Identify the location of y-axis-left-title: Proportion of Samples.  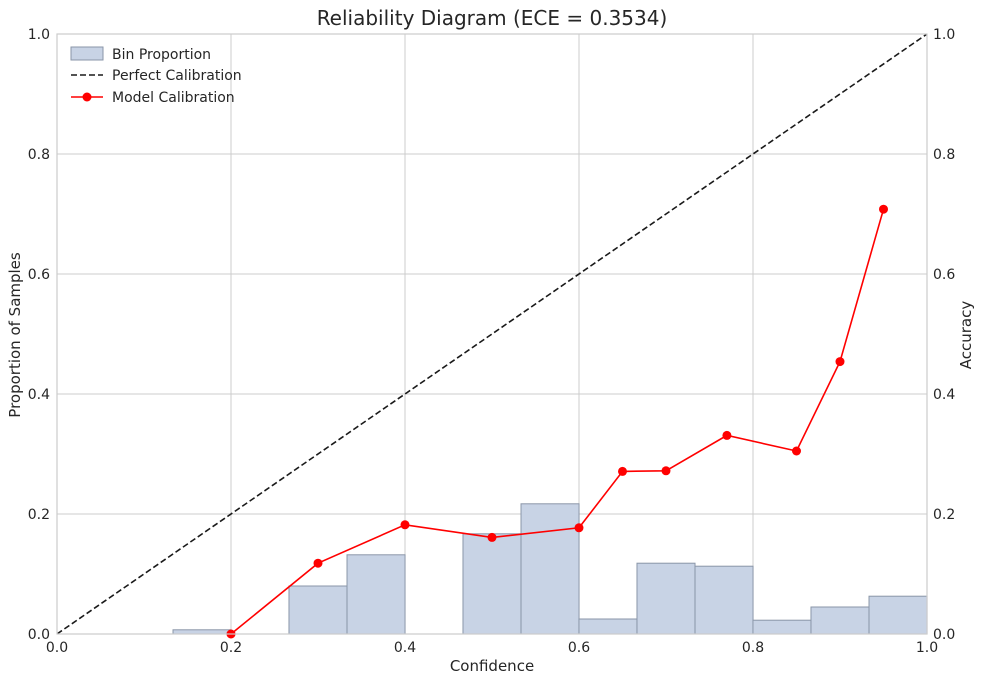
(15, 335).